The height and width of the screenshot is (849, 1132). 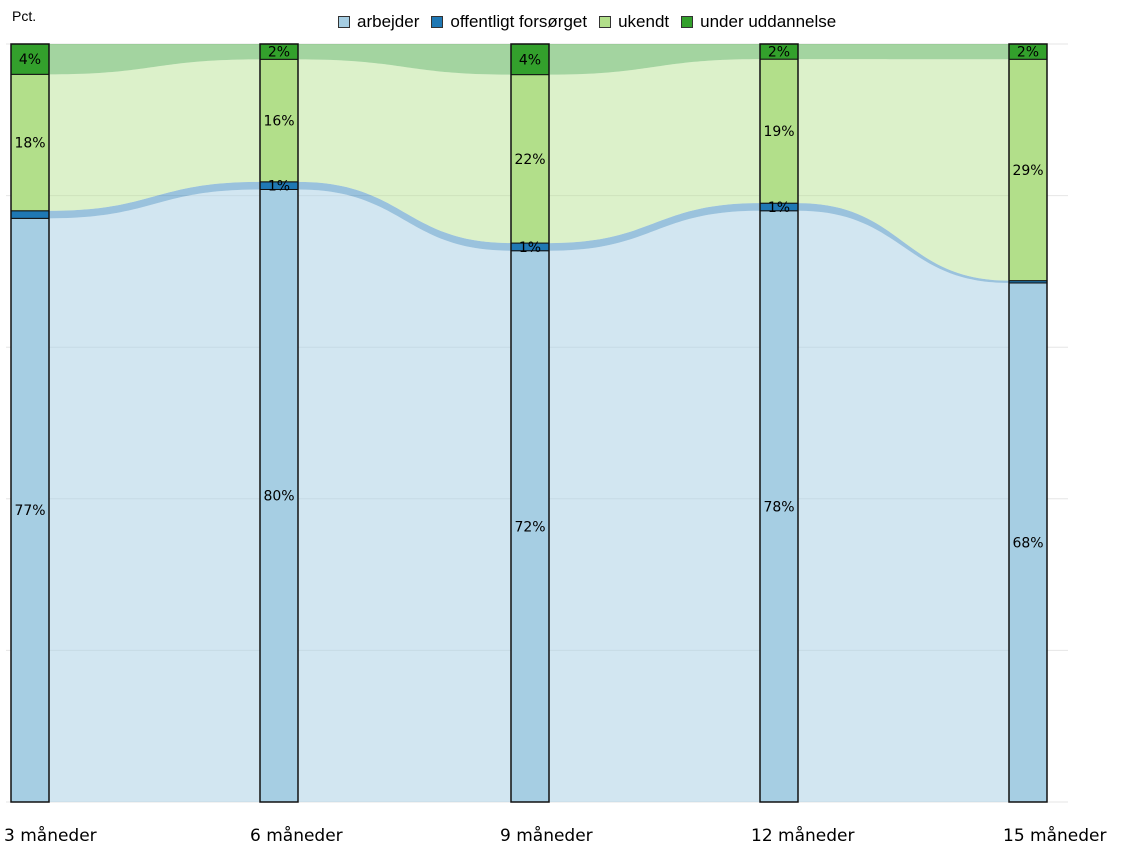 I want to click on bar-value-label: 18%, so click(x=29, y=144).